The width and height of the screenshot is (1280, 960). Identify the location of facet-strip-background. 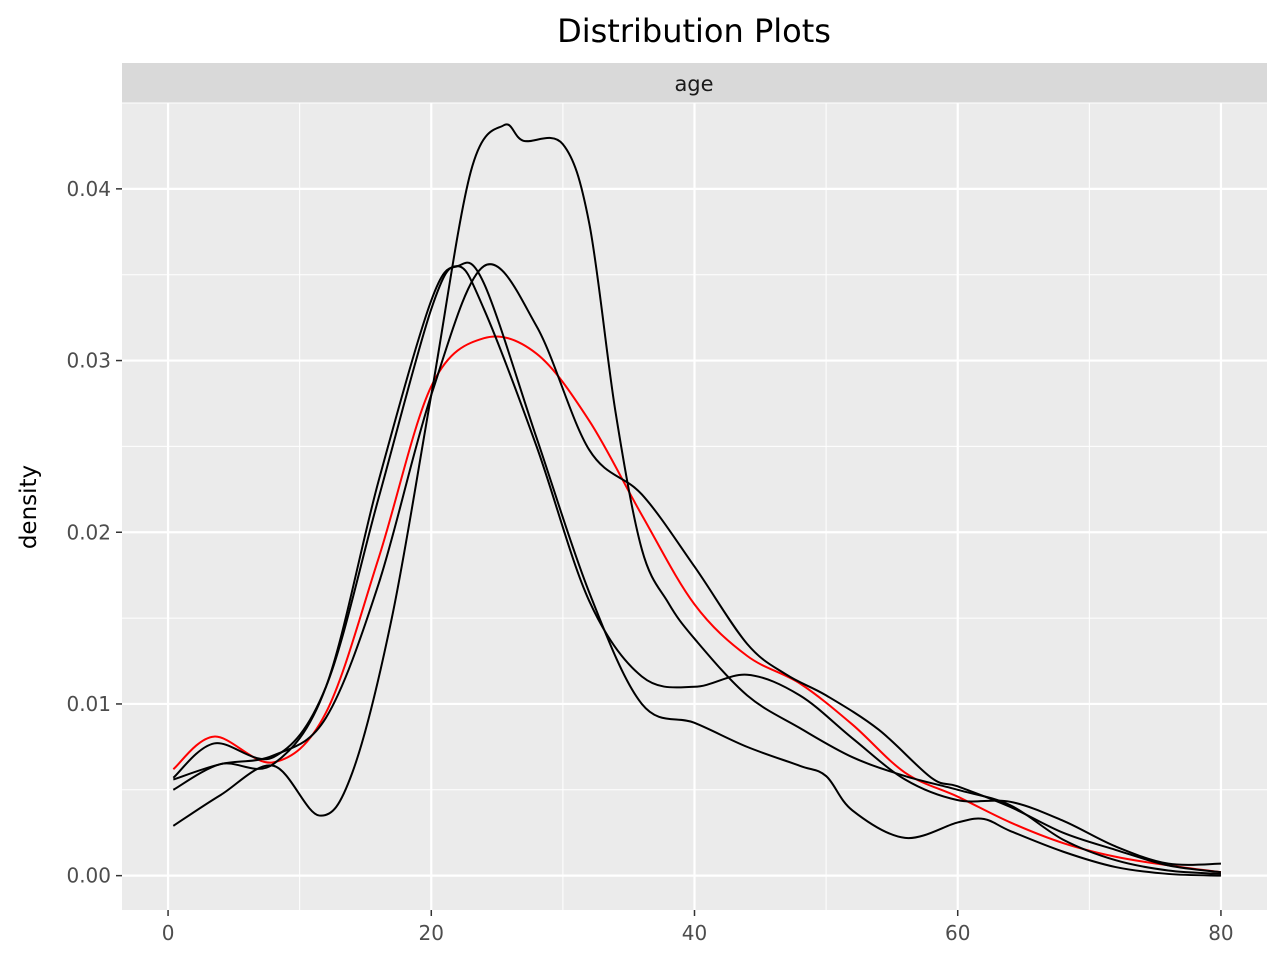
(694, 83).